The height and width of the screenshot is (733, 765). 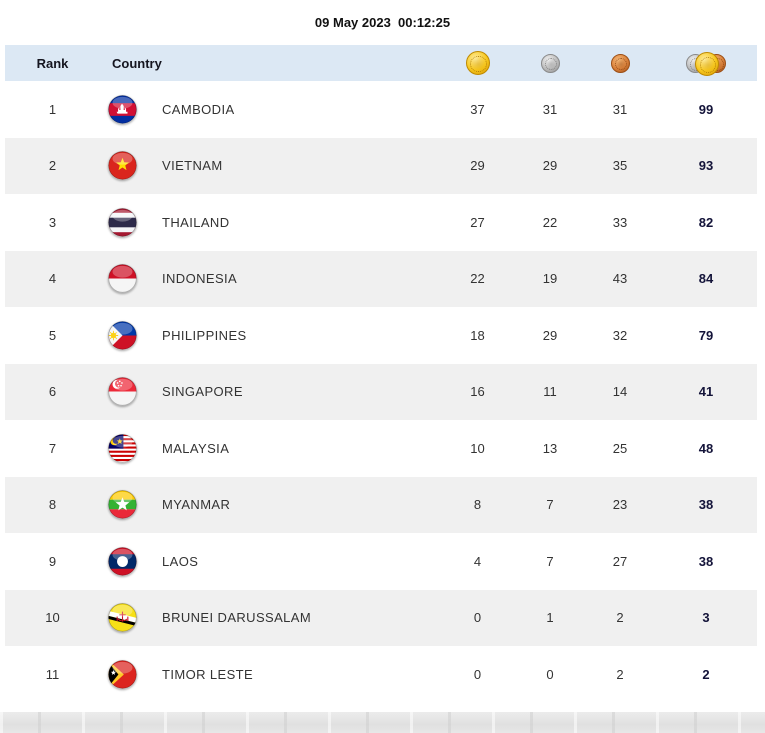 I want to click on table-row: 3 THAILAND 27 22 33 82, so click(x=381, y=222).